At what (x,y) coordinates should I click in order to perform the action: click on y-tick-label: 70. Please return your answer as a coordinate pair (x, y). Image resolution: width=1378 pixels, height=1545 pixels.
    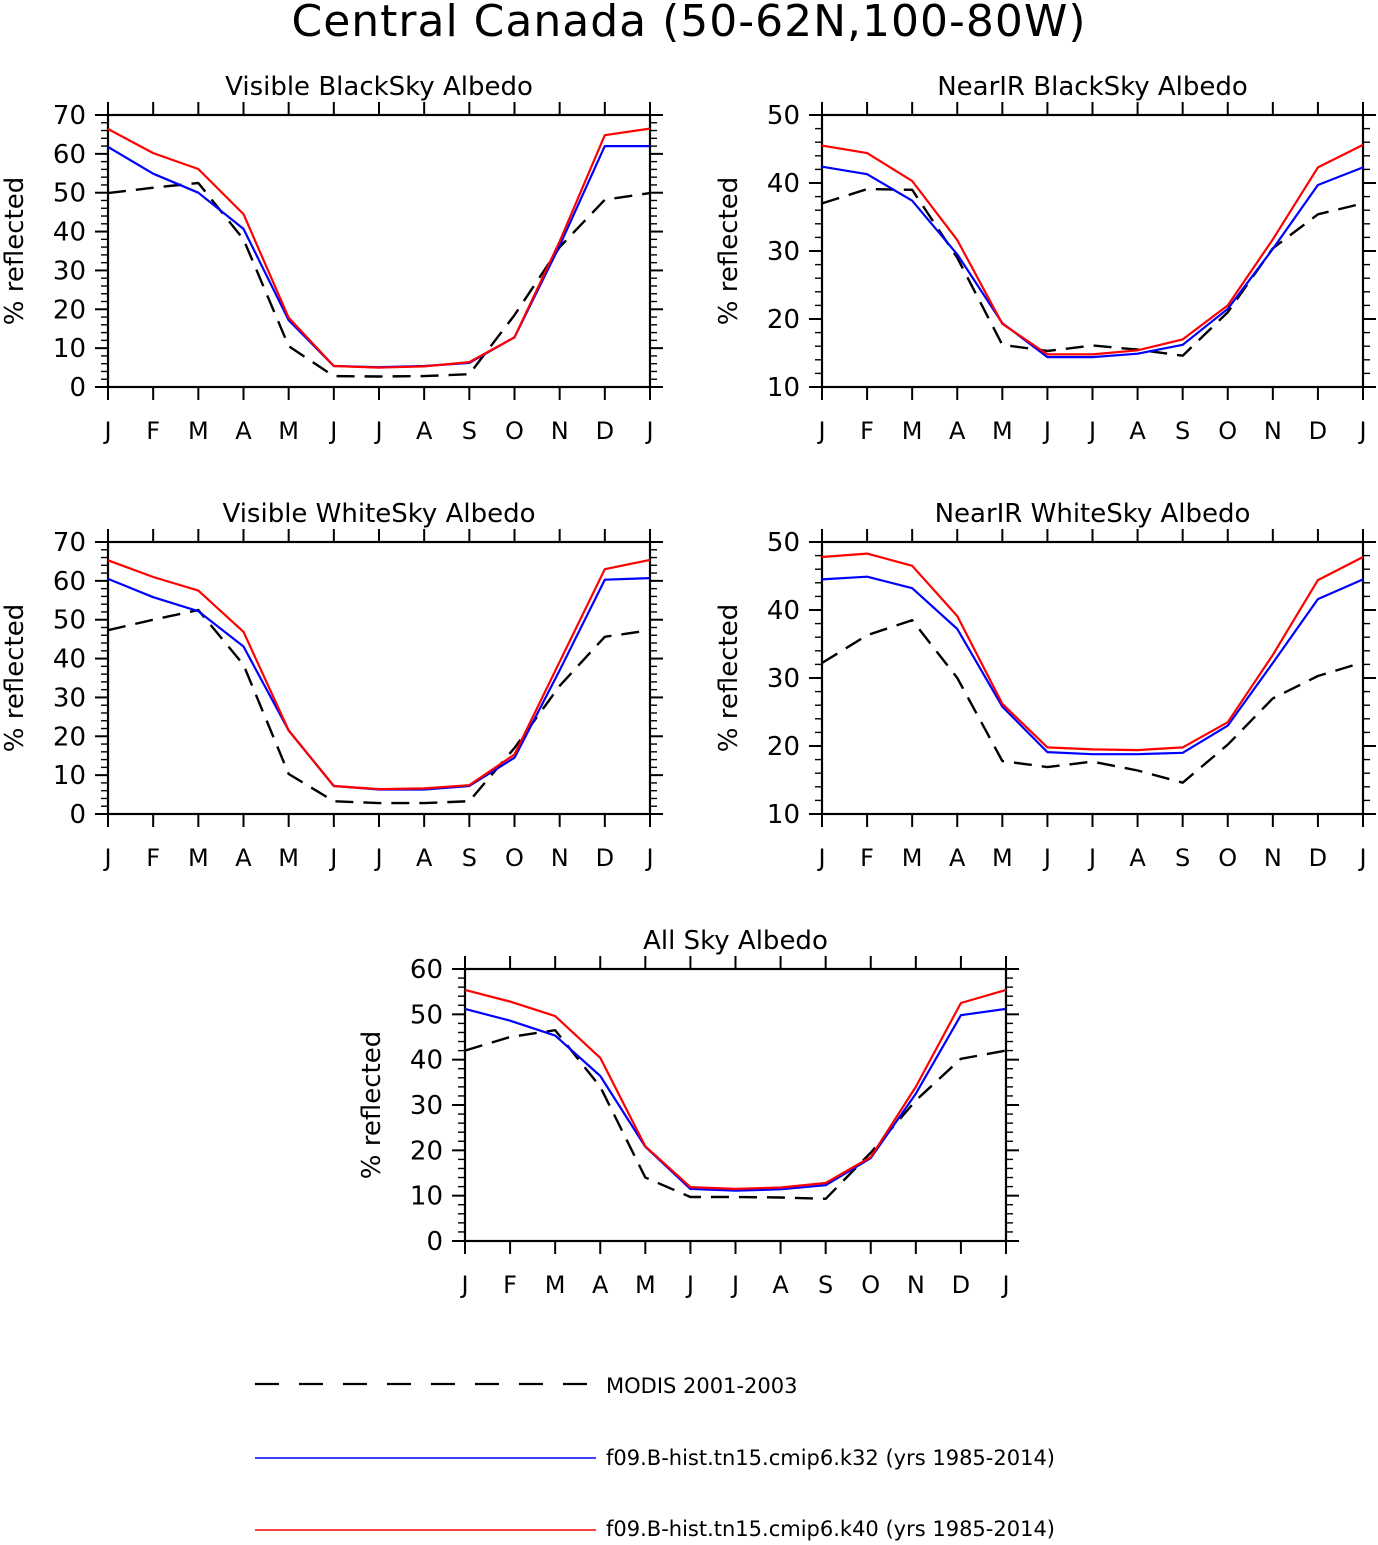
    Looking at the image, I should click on (69, 543).